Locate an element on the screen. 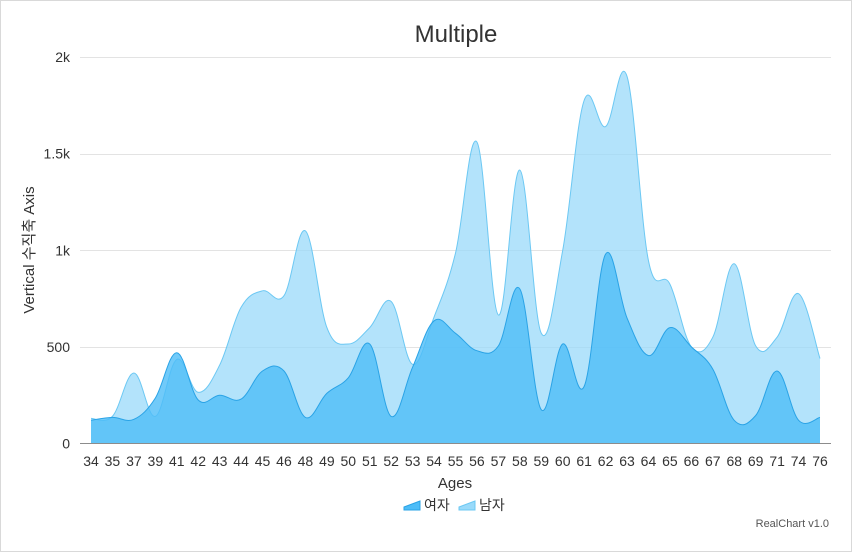  x-tick-label: 46 is located at coordinates (284, 461).